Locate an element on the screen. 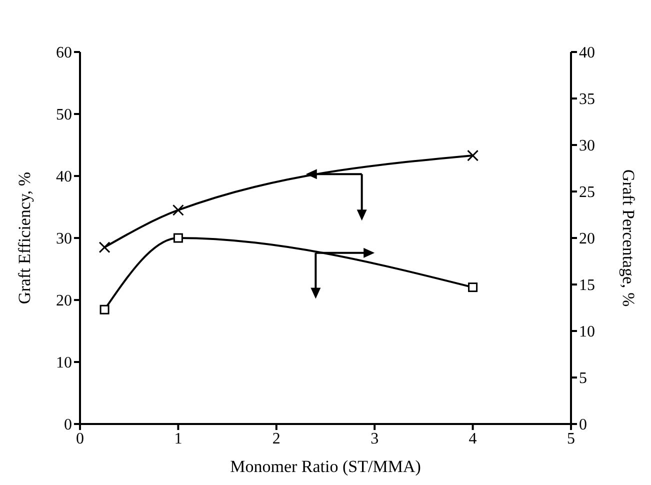 The image size is (651, 485). x-tick-label: 0 is located at coordinates (80, 439).